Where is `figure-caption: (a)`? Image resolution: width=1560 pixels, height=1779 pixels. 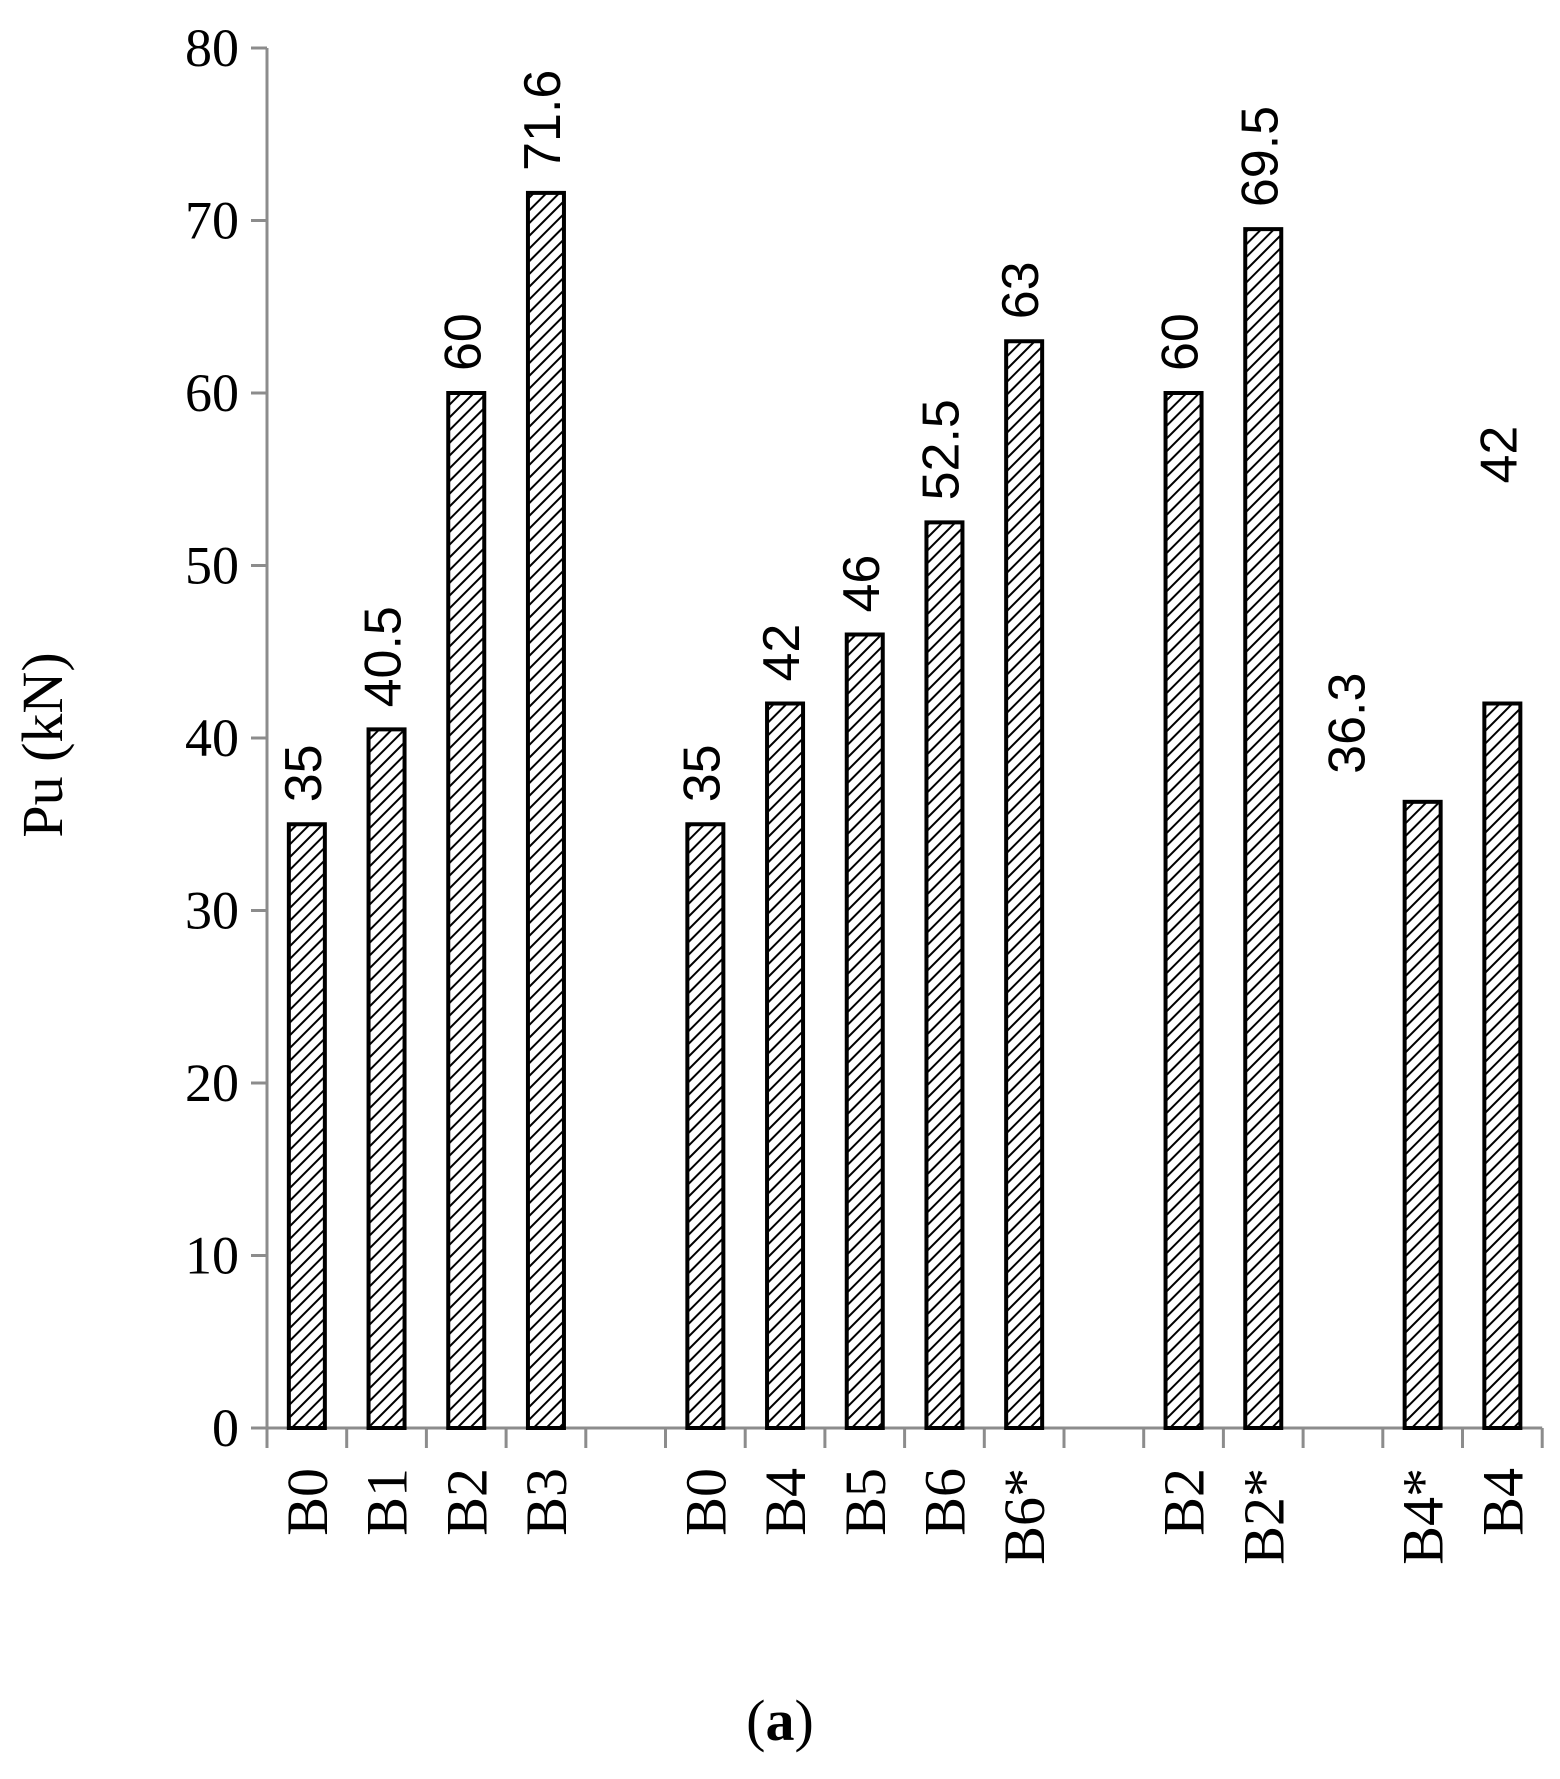
figure-caption: (a) is located at coordinates (780, 1720).